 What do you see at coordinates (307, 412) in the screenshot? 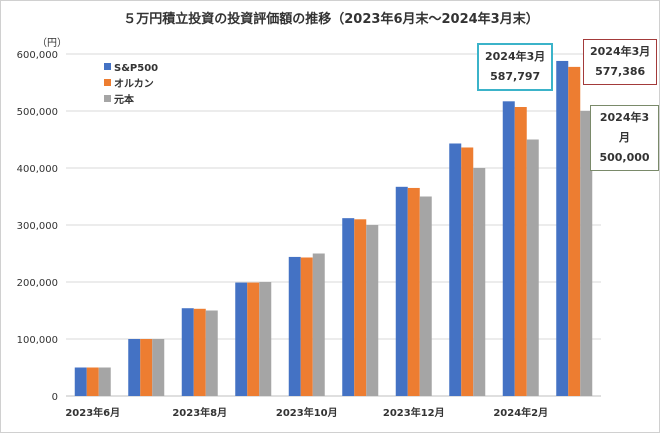
I see `x-tick-label: 2023年10月` at bounding box center [307, 412].